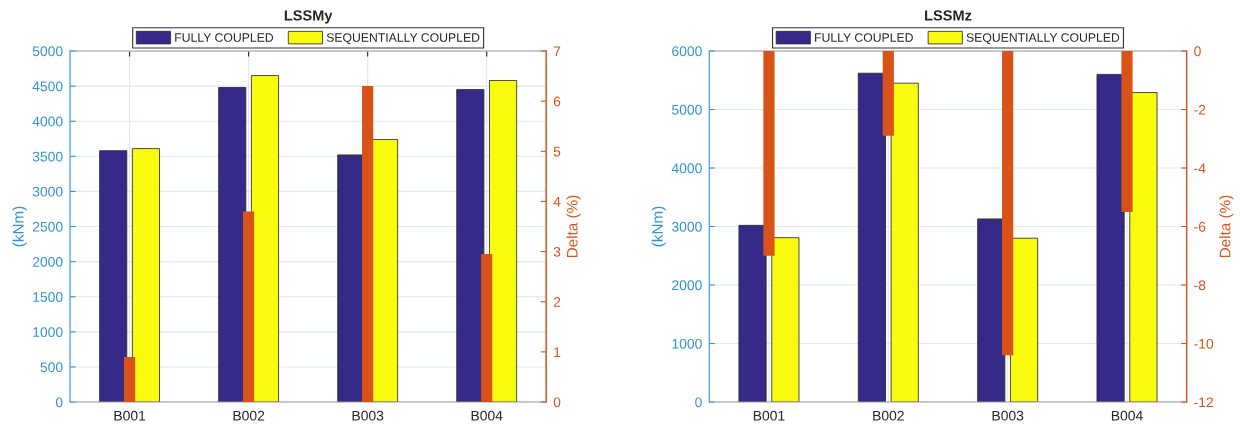  I want to click on y-tick-label: 2500, so click(47, 226).